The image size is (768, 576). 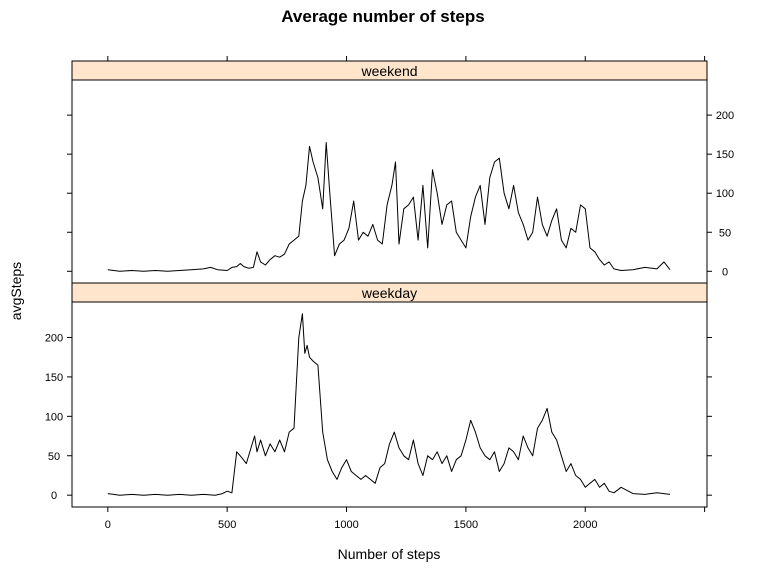 What do you see at coordinates (54, 338) in the screenshot?
I see `y-tick-label-weekday-200: 200` at bounding box center [54, 338].